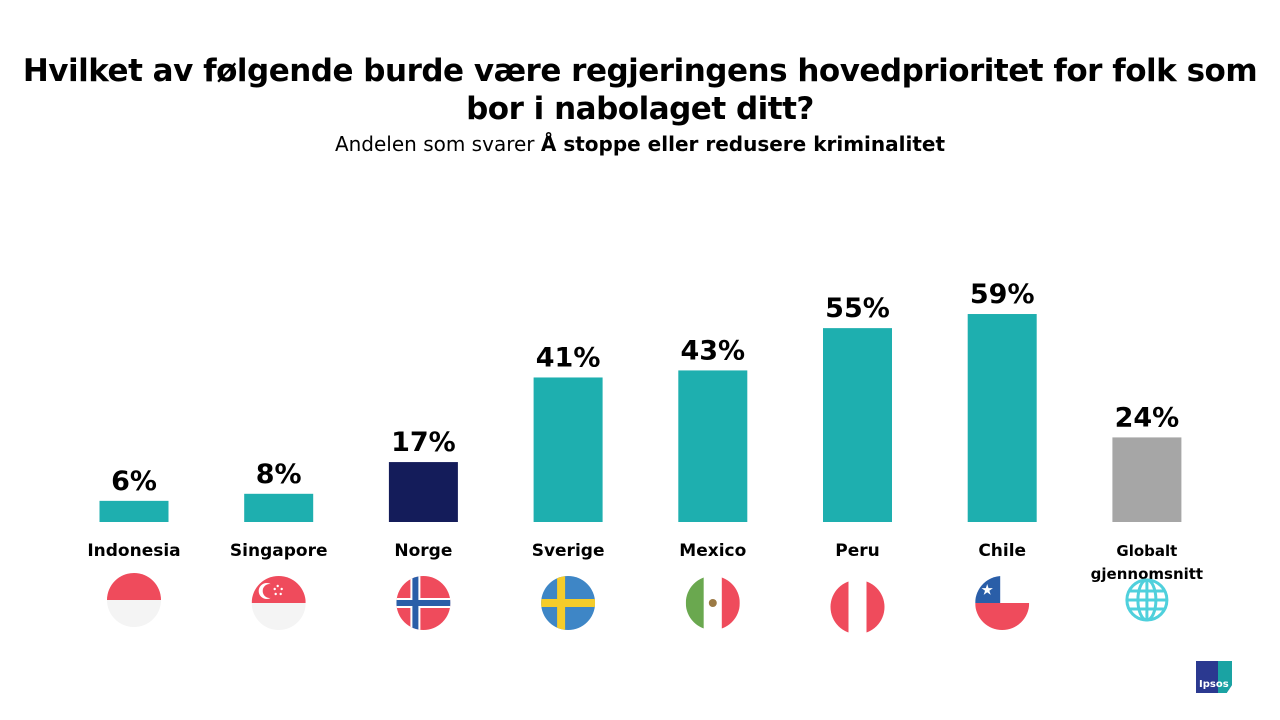  What do you see at coordinates (857, 425) in the screenshot?
I see `bar-peru` at bounding box center [857, 425].